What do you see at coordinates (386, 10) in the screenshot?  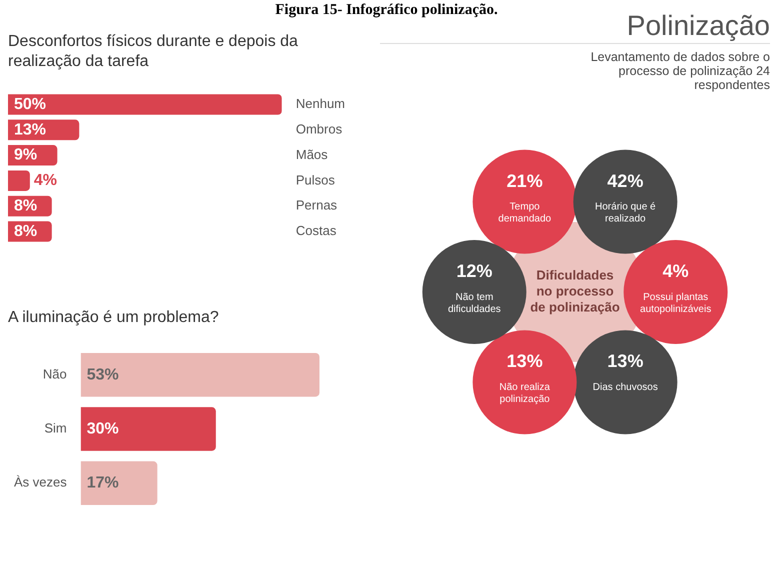 I see `text: Figura 15- Infográfico polinização.` at bounding box center [386, 10].